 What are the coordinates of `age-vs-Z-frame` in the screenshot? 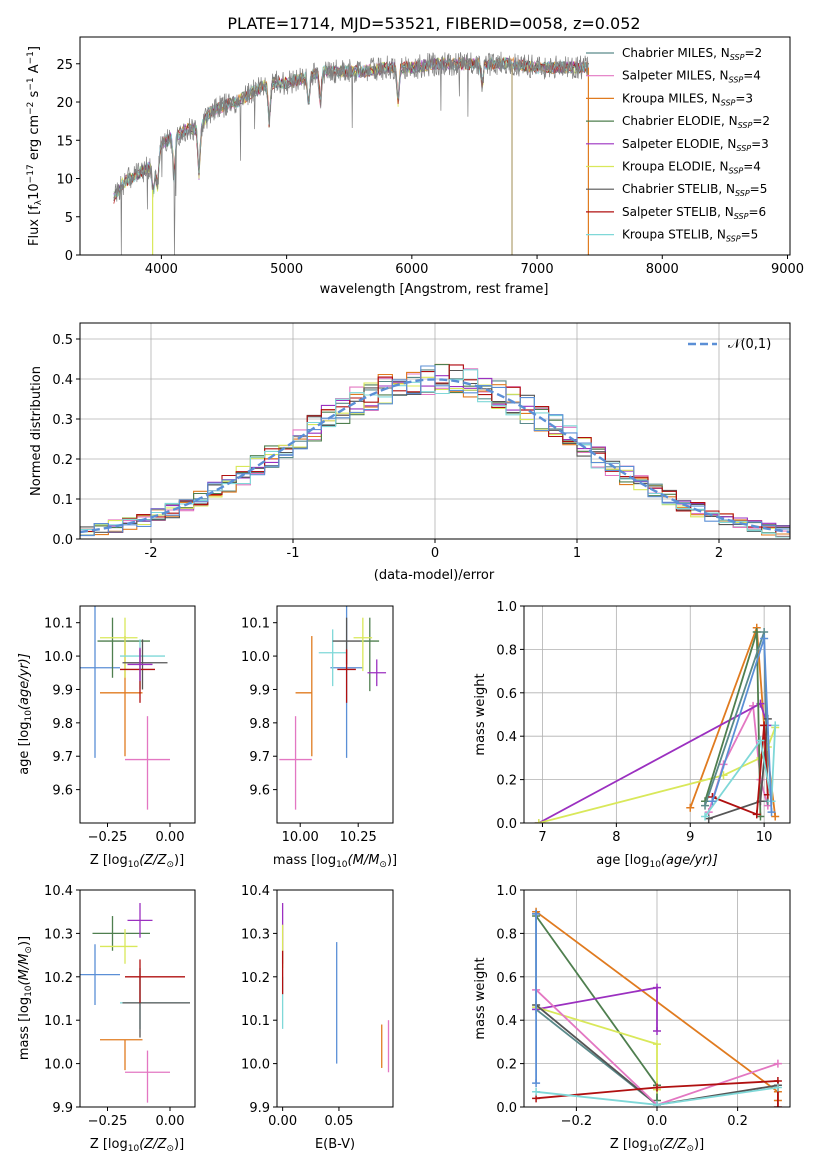 It's located at (137, 714).